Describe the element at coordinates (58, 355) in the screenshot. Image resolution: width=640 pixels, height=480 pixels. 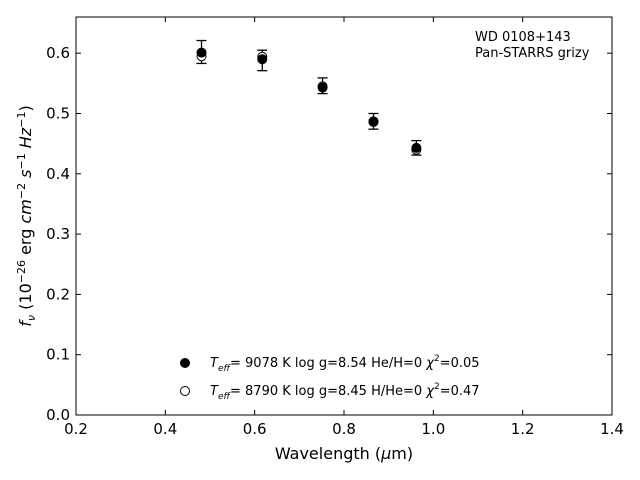
I see `y-tick-label: 0.1` at that location.